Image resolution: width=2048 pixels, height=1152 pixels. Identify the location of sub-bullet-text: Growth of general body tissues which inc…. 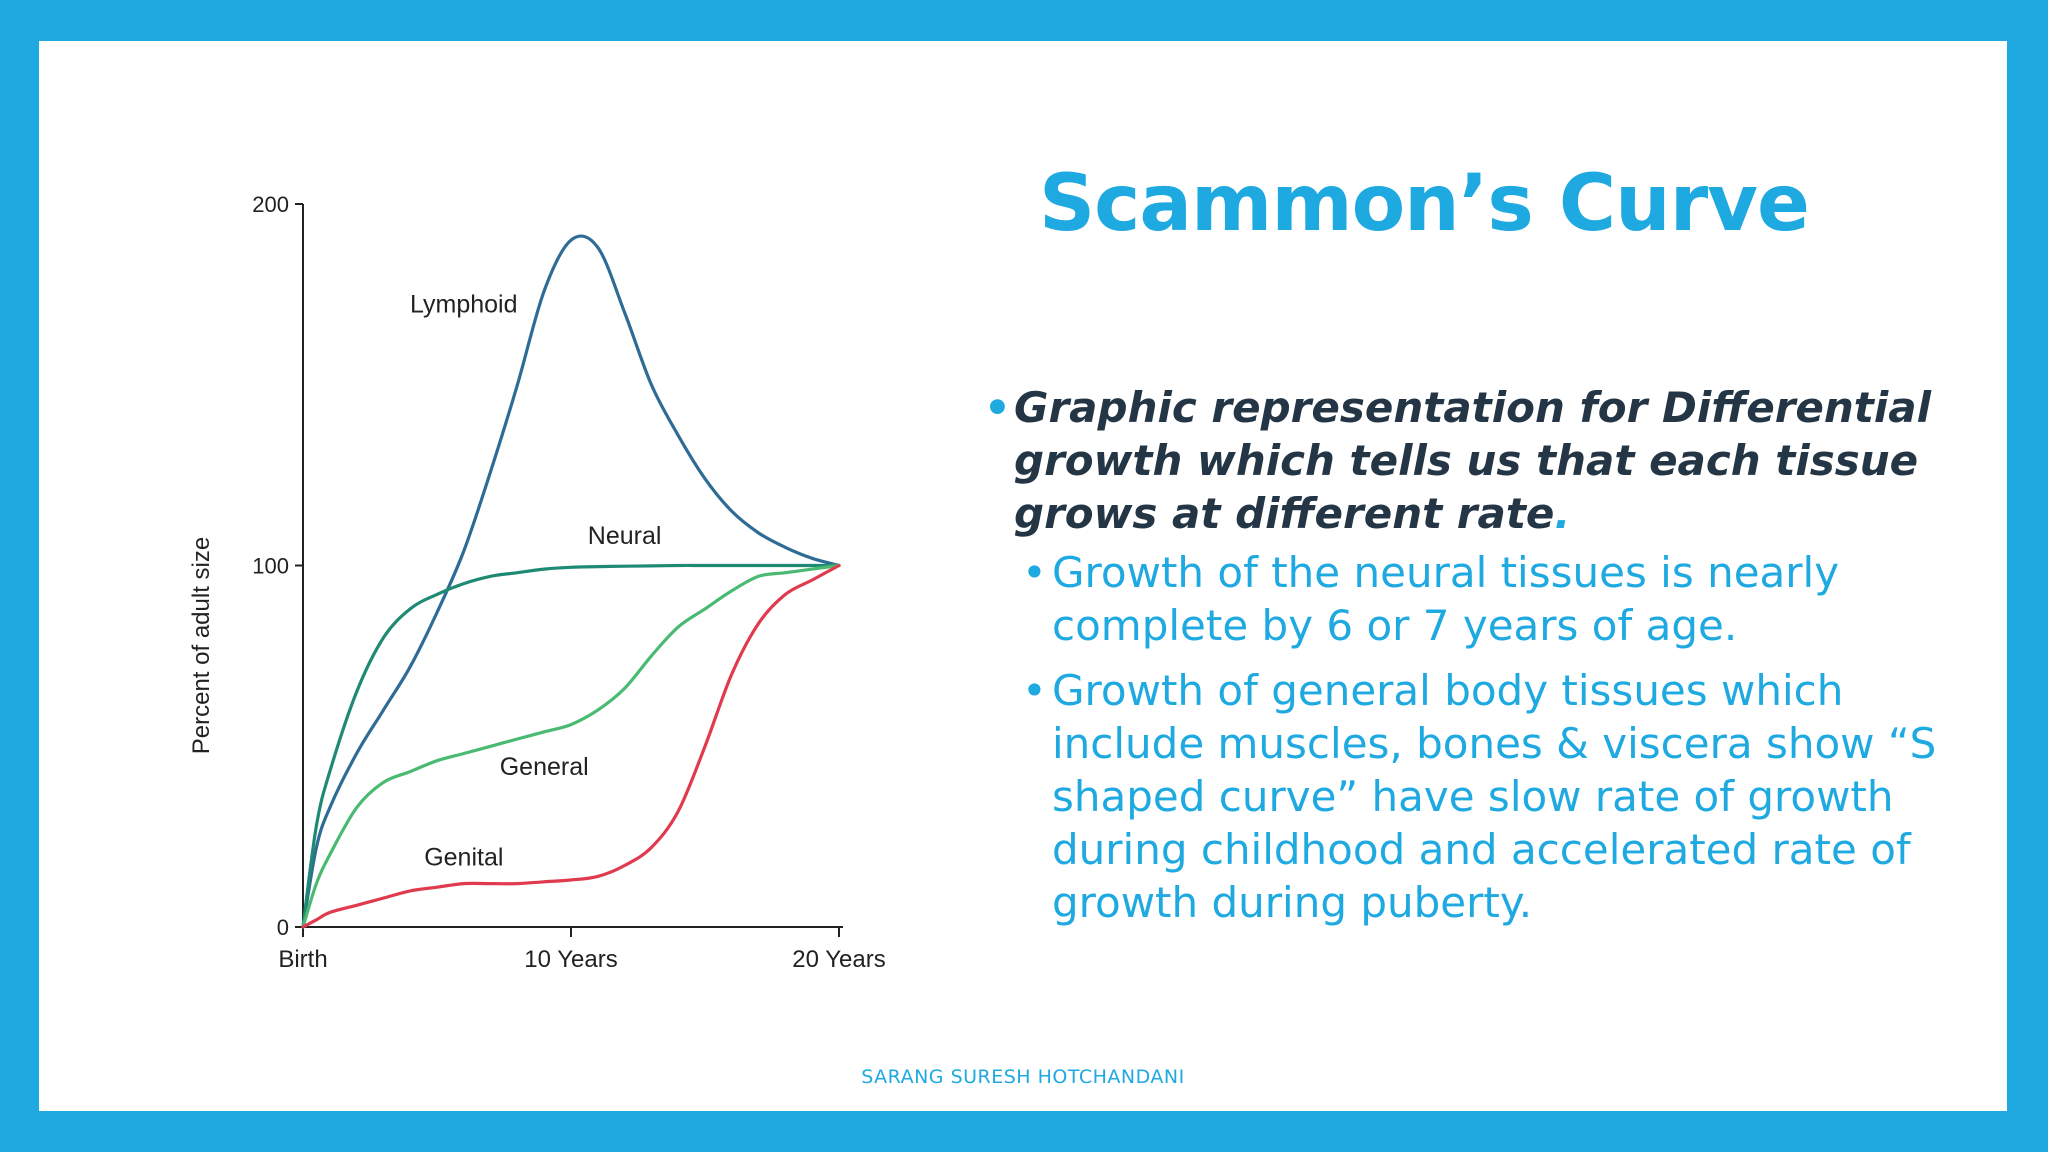
(1494, 796).